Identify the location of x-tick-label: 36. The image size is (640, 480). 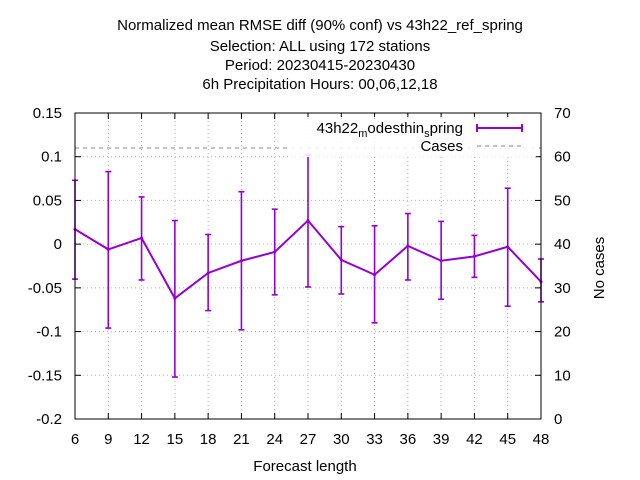
(408, 439).